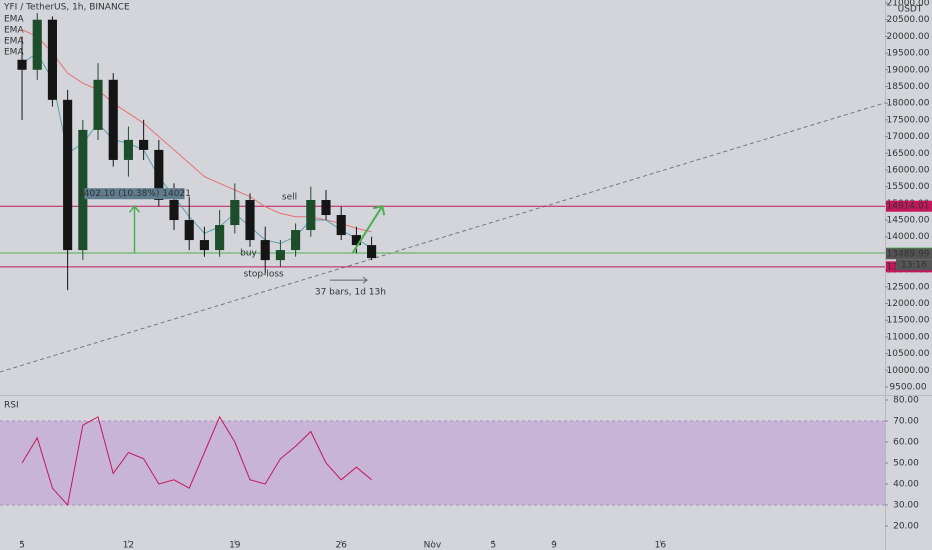 This screenshot has width=932, height=550. Describe the element at coordinates (908, 54) in the screenshot. I see `y-tick-label: 19500.00` at that location.